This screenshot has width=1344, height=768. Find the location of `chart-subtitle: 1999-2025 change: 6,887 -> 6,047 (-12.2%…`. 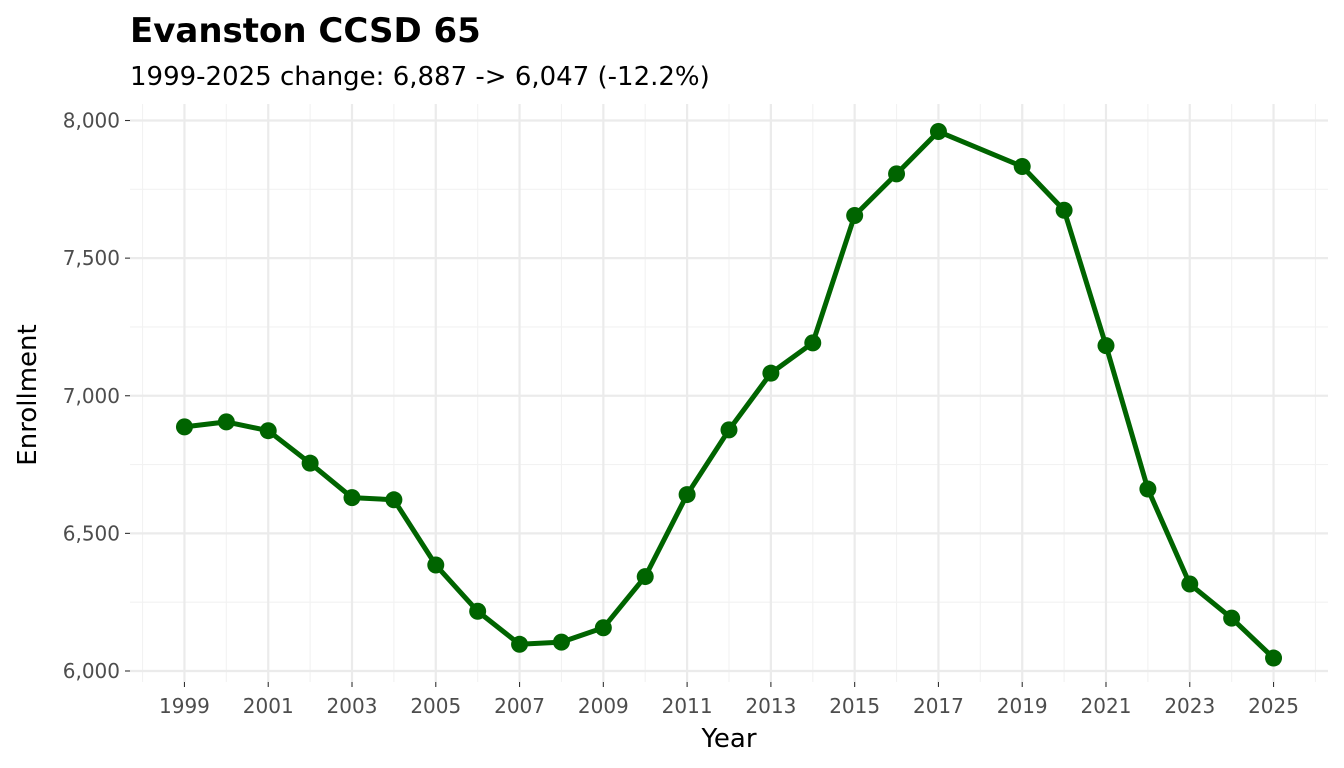

chart-subtitle: 1999-2025 change: 6,887 -> 6,047 (-12.2%… is located at coordinates (420, 77).